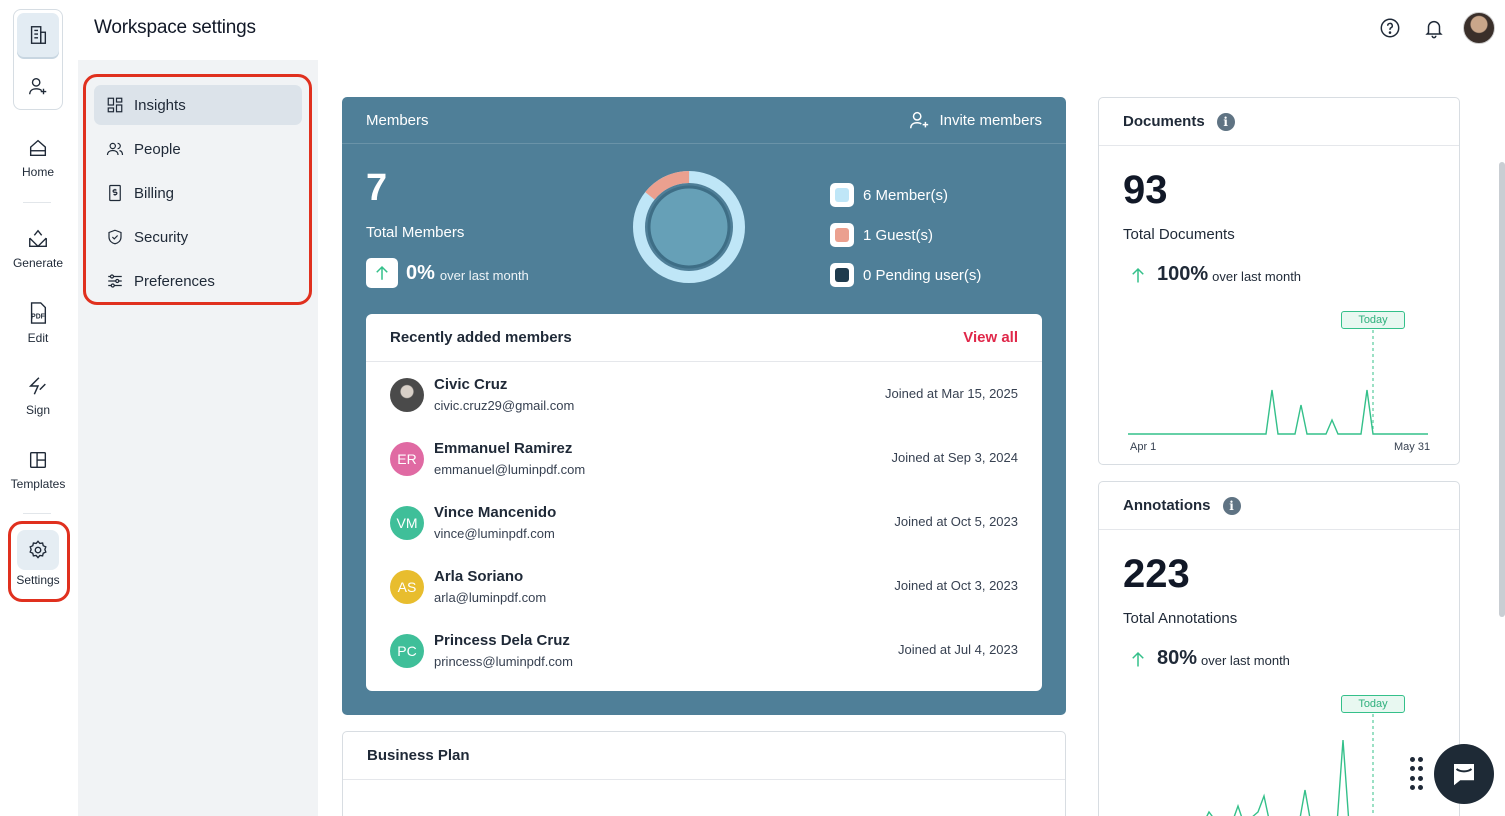 The height and width of the screenshot is (816, 1505). What do you see at coordinates (407, 651) in the screenshot?
I see `avatar: PC` at bounding box center [407, 651].